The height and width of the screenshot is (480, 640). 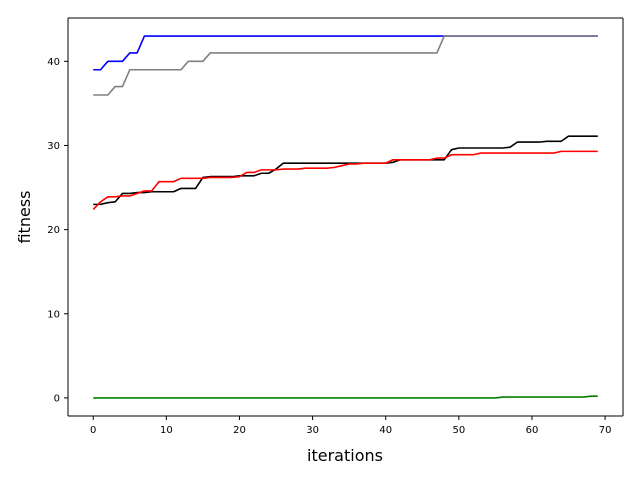 What do you see at coordinates (458, 430) in the screenshot?
I see `x-tick-label: 50` at bounding box center [458, 430].